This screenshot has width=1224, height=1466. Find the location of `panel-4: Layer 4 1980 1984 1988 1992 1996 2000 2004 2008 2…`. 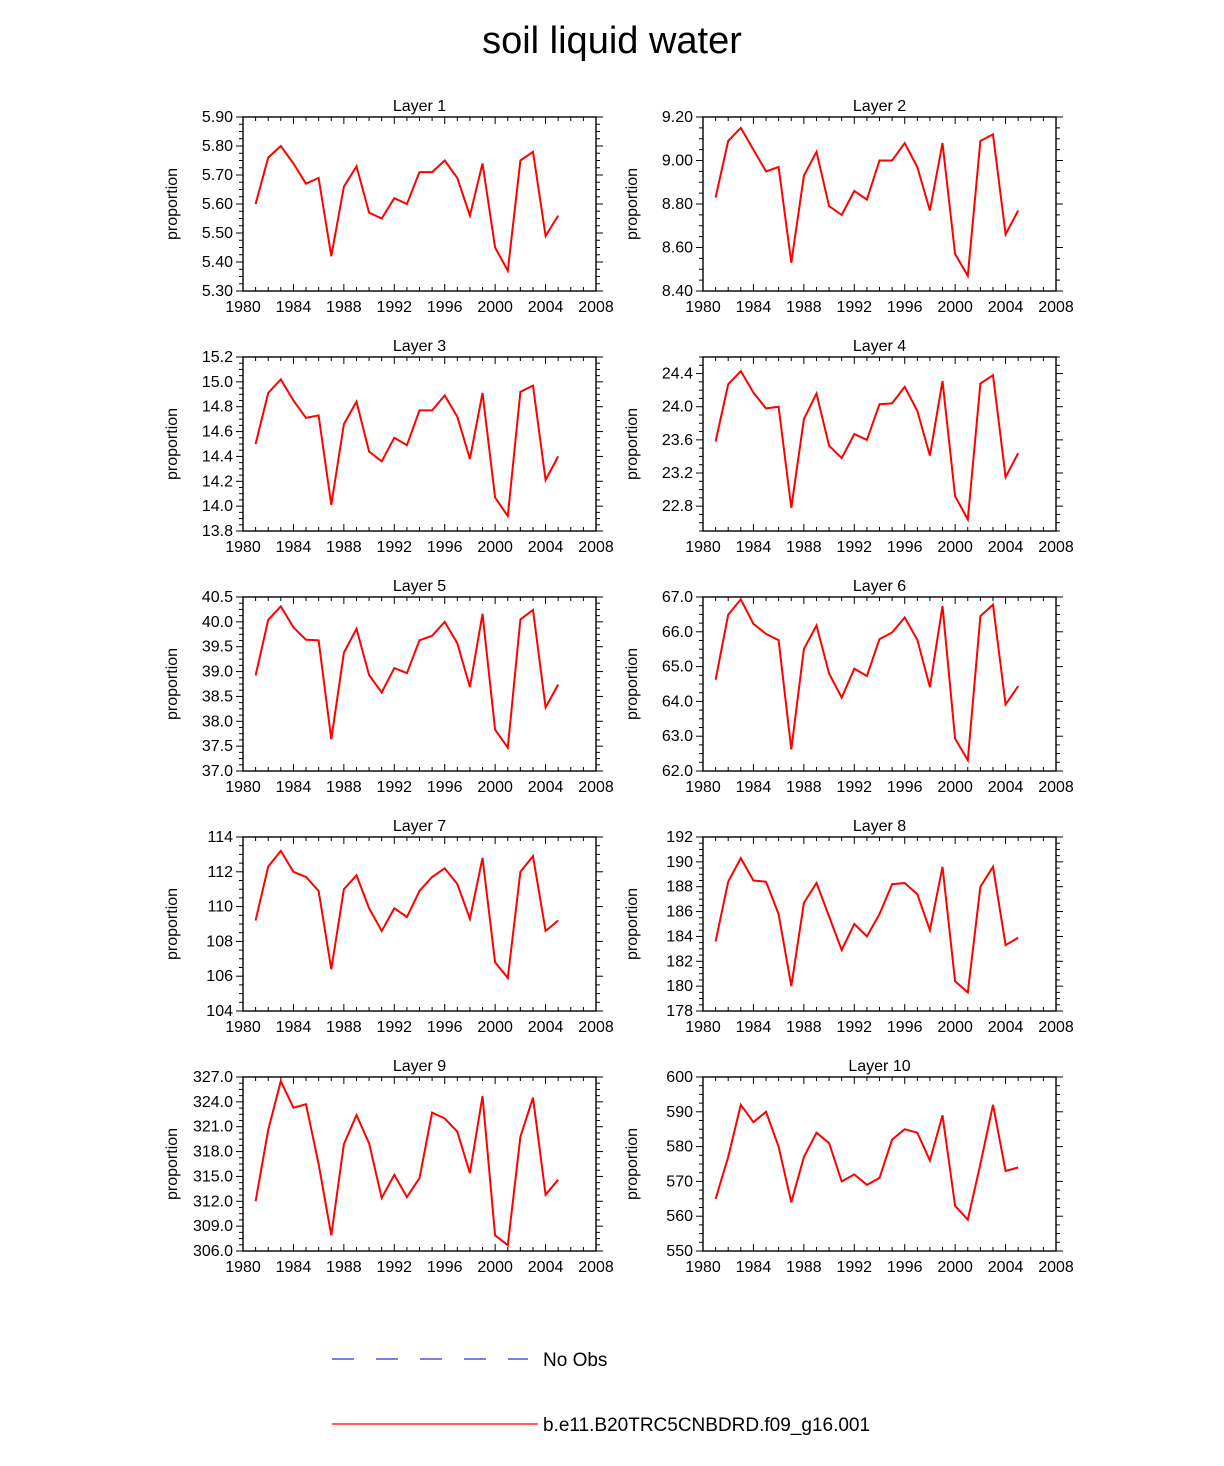

panel-4: Layer 4 1980 1984 1988 1992 1996 2000 2004 2008 2… is located at coordinates (849, 447).